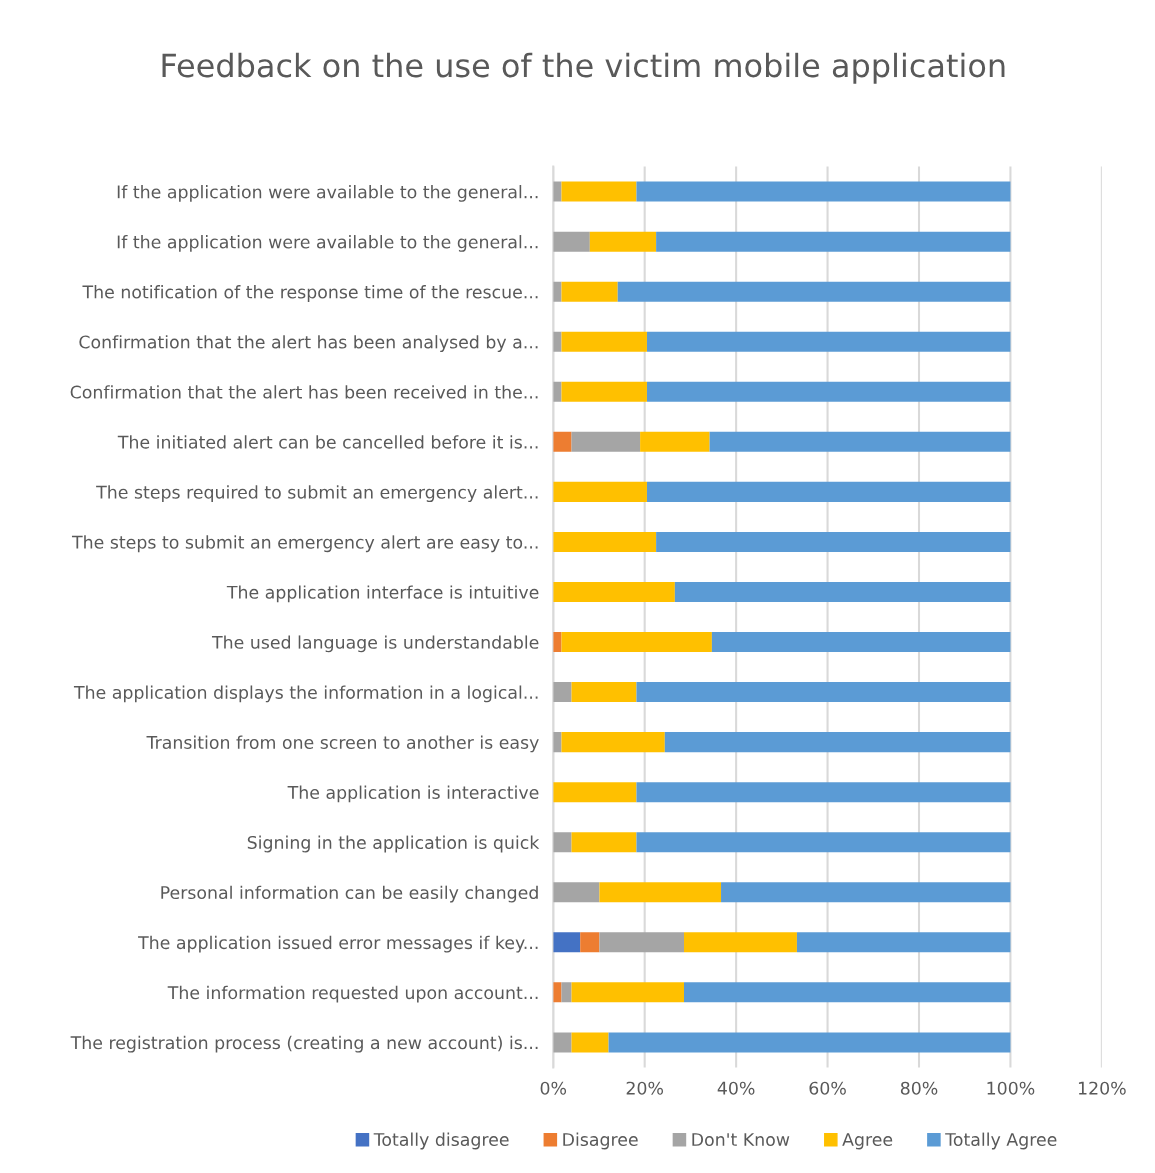 The height and width of the screenshot is (1173, 1155). What do you see at coordinates (867, 1141) in the screenshot?
I see `legend-label: Agree` at bounding box center [867, 1141].